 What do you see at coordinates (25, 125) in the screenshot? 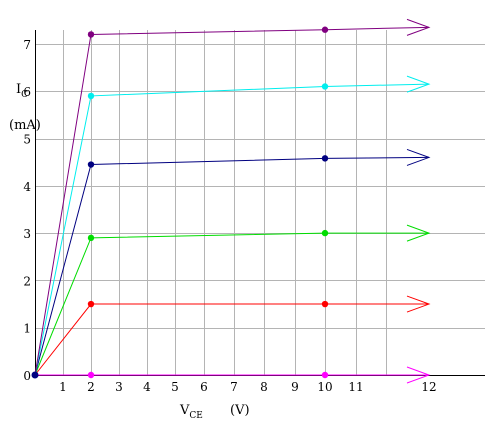
I see `y-axis-unit: (mA)` at bounding box center [25, 125].